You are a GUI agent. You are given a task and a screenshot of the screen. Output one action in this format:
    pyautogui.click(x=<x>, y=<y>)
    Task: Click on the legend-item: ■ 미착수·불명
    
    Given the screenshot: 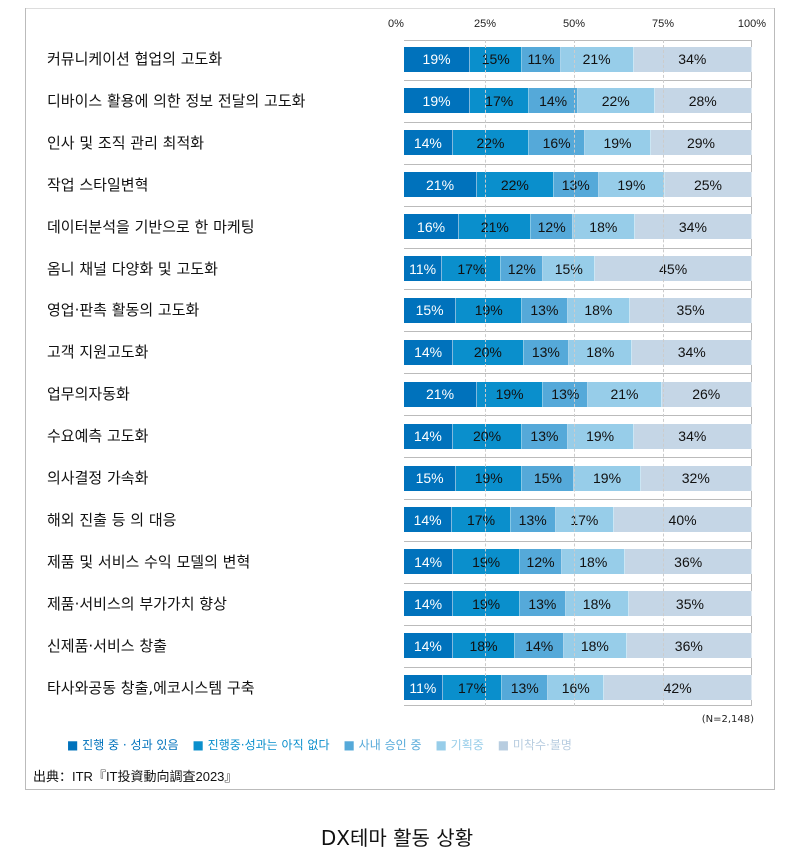 What is the action you would take?
    pyautogui.click(x=534, y=745)
    